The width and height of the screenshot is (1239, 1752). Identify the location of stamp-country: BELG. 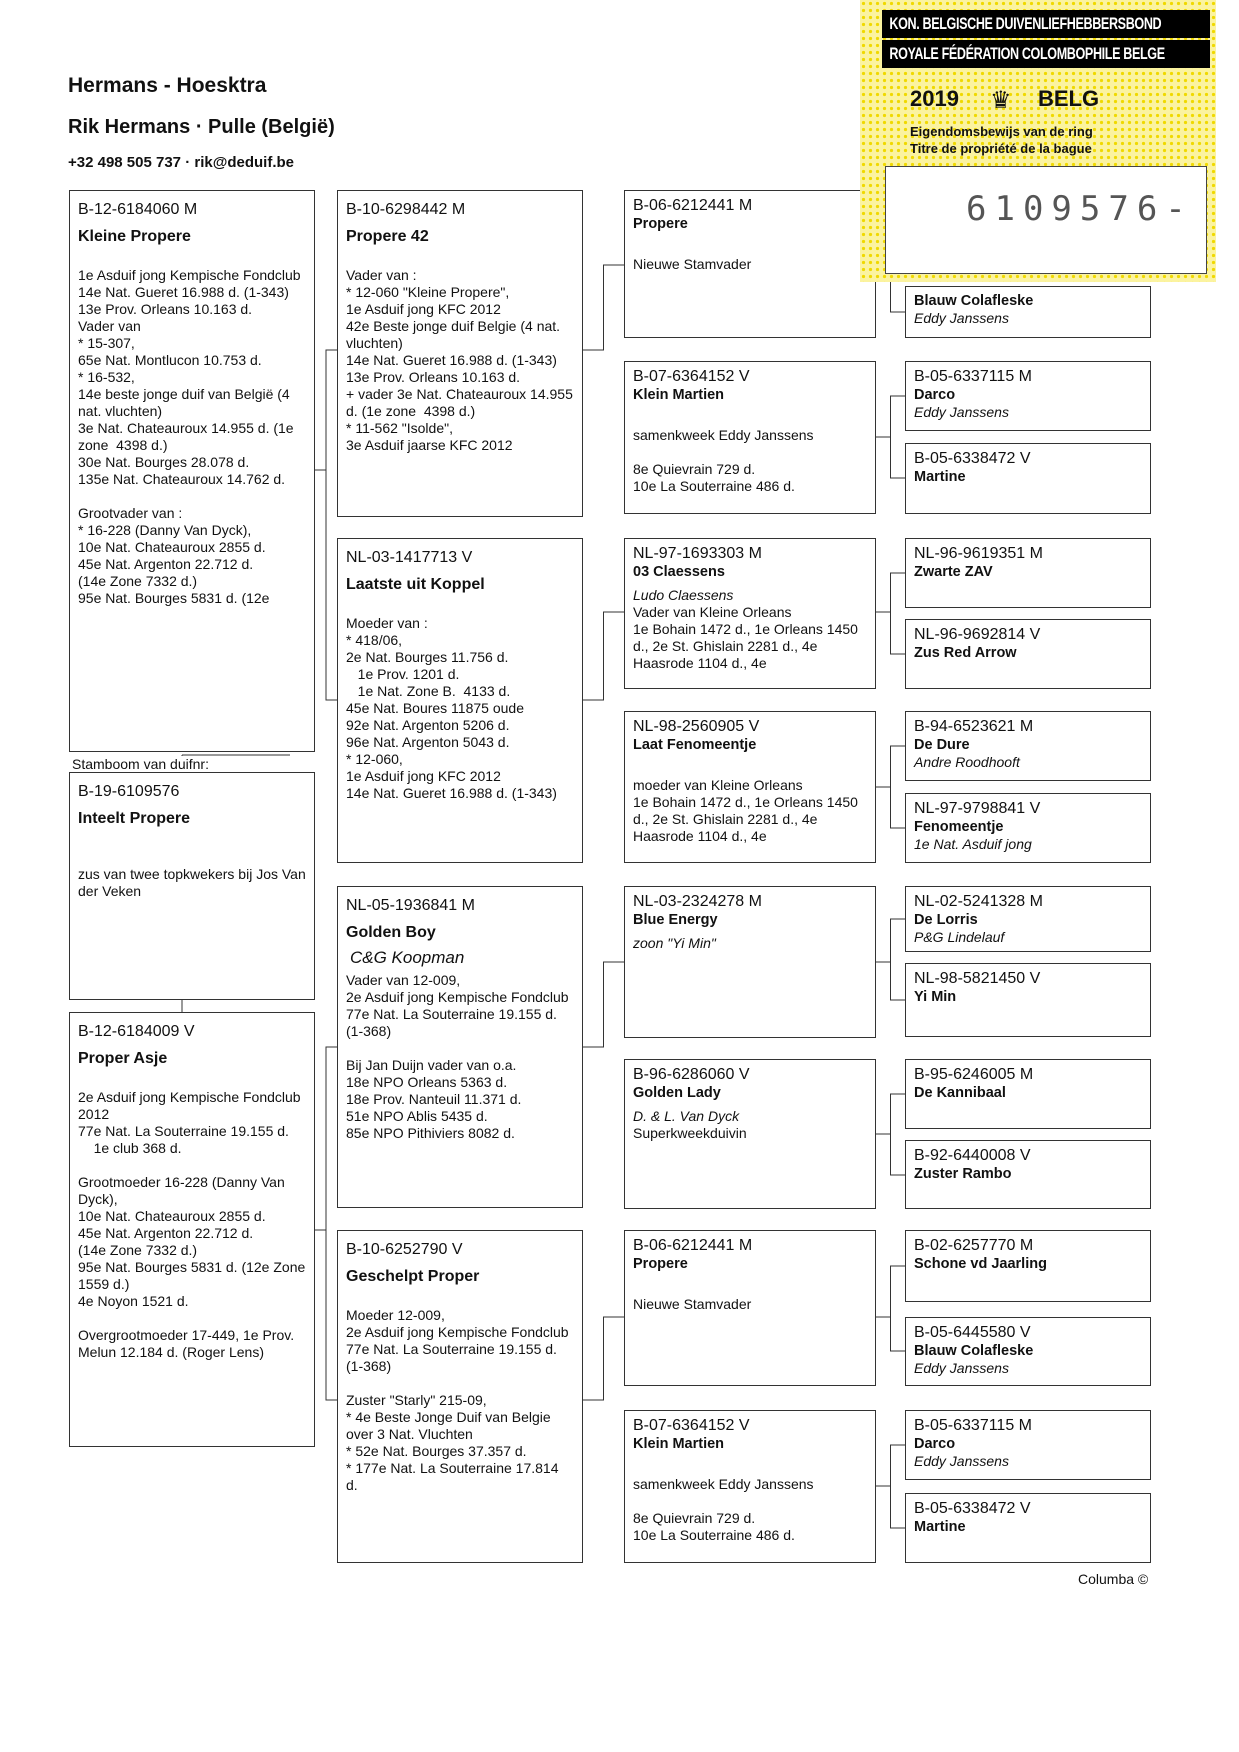
(1069, 98).